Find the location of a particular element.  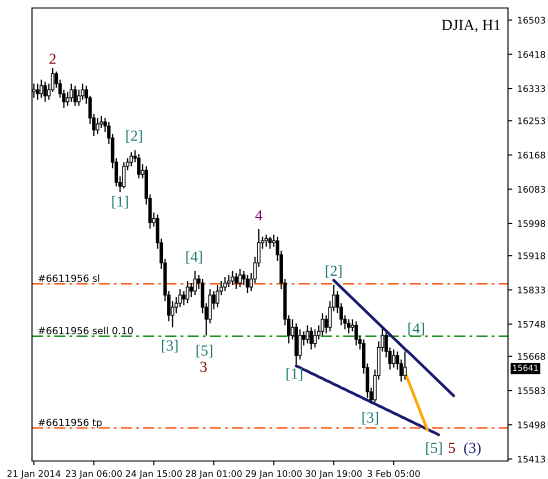

ref-line-label: #6611956 sell 0.10 is located at coordinates (85, 330).